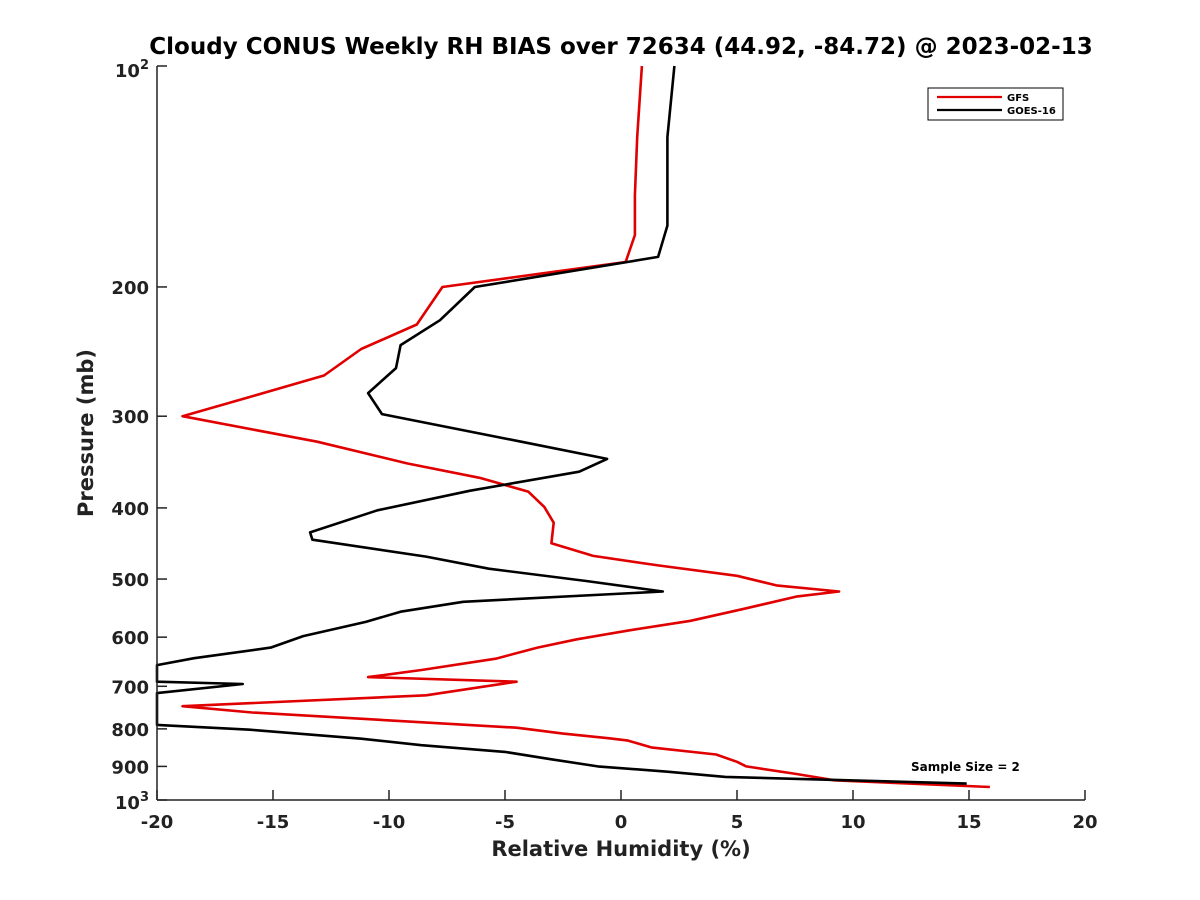 The width and height of the screenshot is (1200, 900). Describe the element at coordinates (130, 687) in the screenshot. I see `y-tick-label: 700` at that location.